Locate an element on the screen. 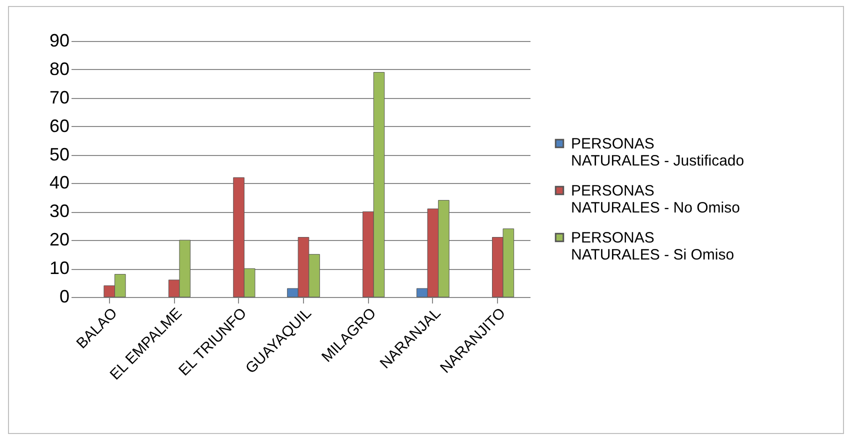  y-tick-label: 80 is located at coordinates (59, 68).